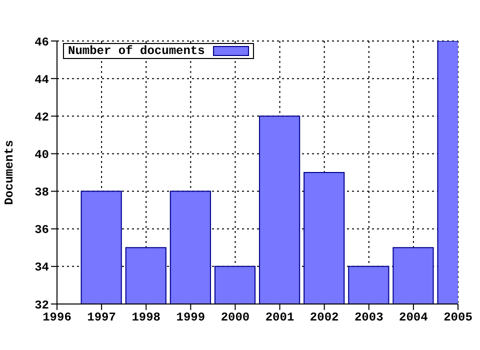  Describe the element at coordinates (146, 317) in the screenshot. I see `x-tick-label: 1998` at that location.